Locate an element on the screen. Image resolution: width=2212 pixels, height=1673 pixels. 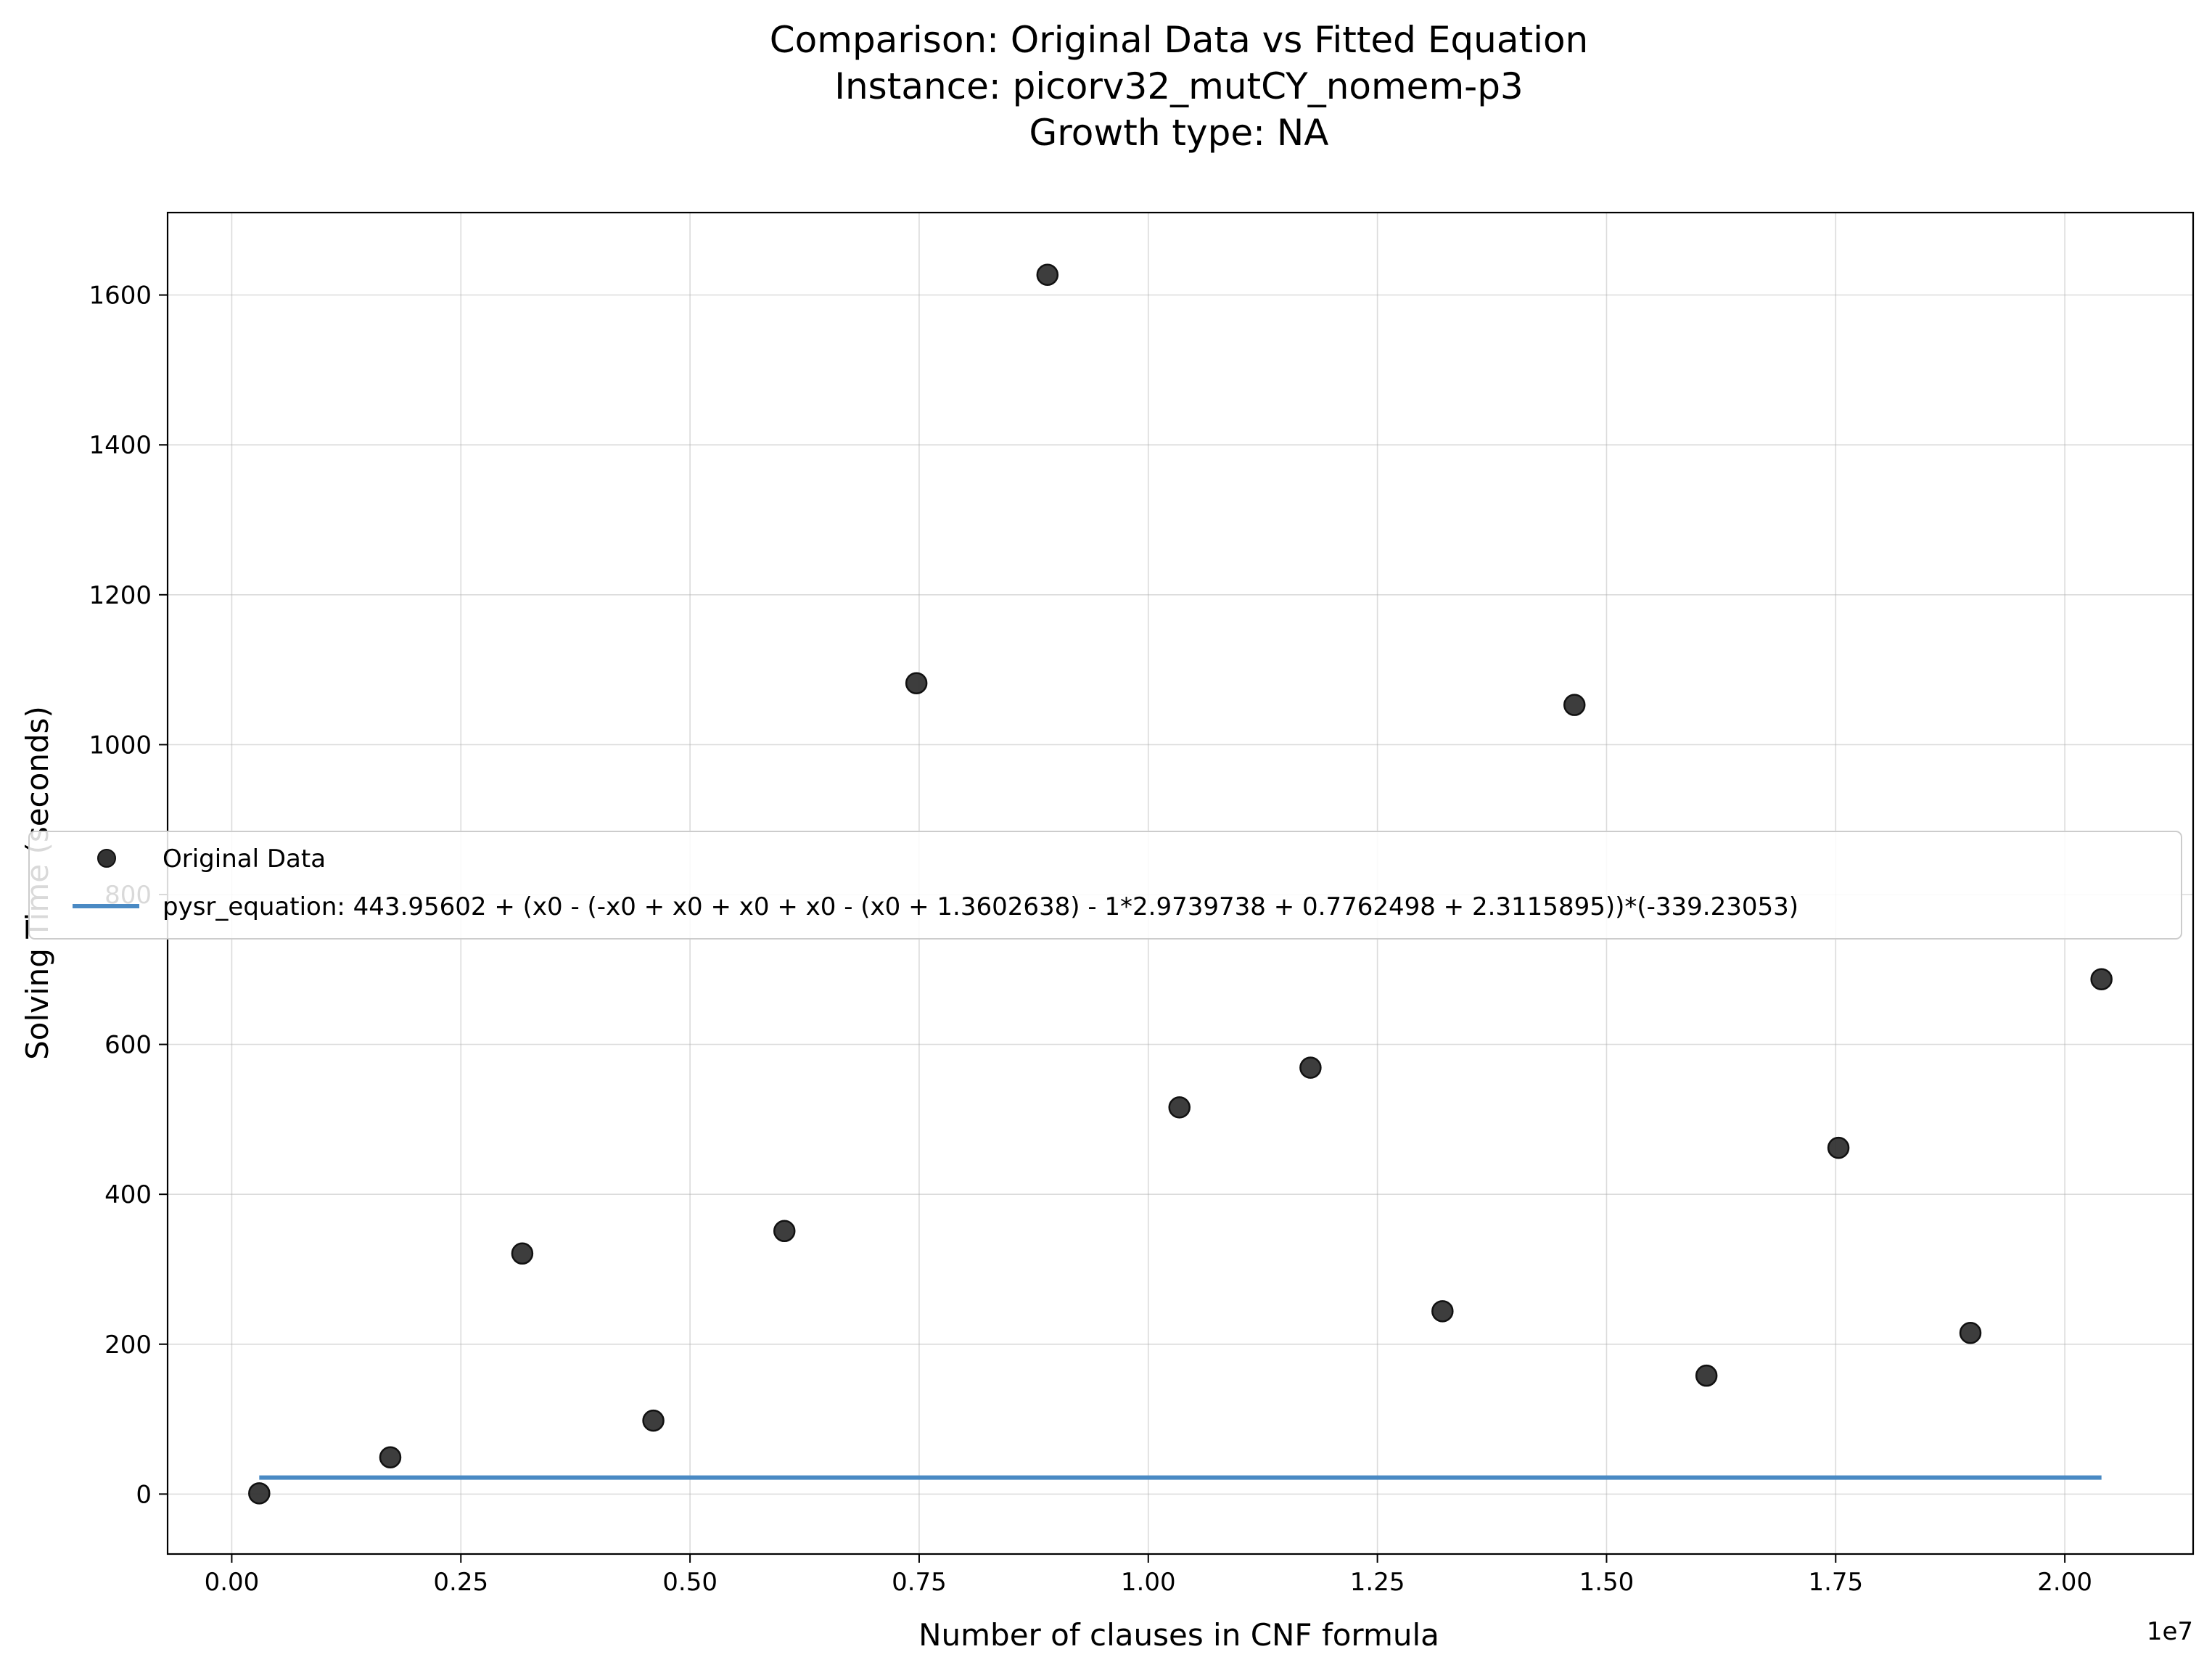
chart-title-line-3: Growth type: NA is located at coordinates (1179, 133).